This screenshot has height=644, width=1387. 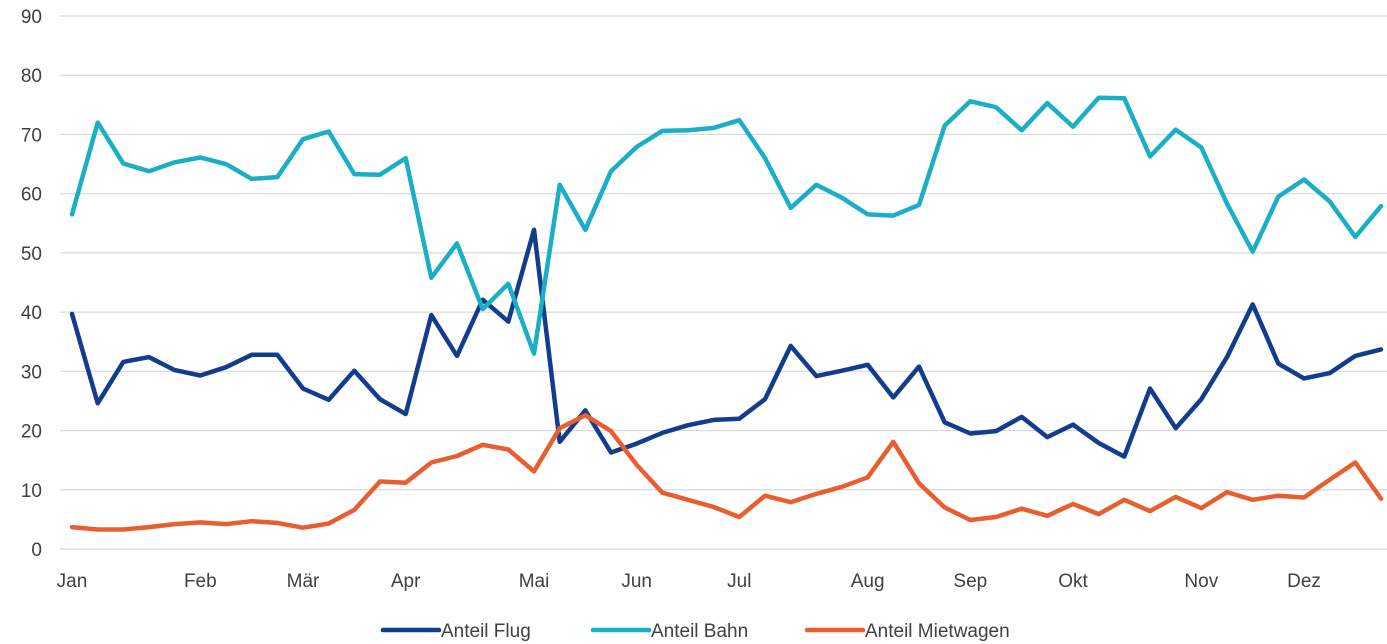 What do you see at coordinates (200, 581) in the screenshot?
I see `x-tick-label: Feb` at bounding box center [200, 581].